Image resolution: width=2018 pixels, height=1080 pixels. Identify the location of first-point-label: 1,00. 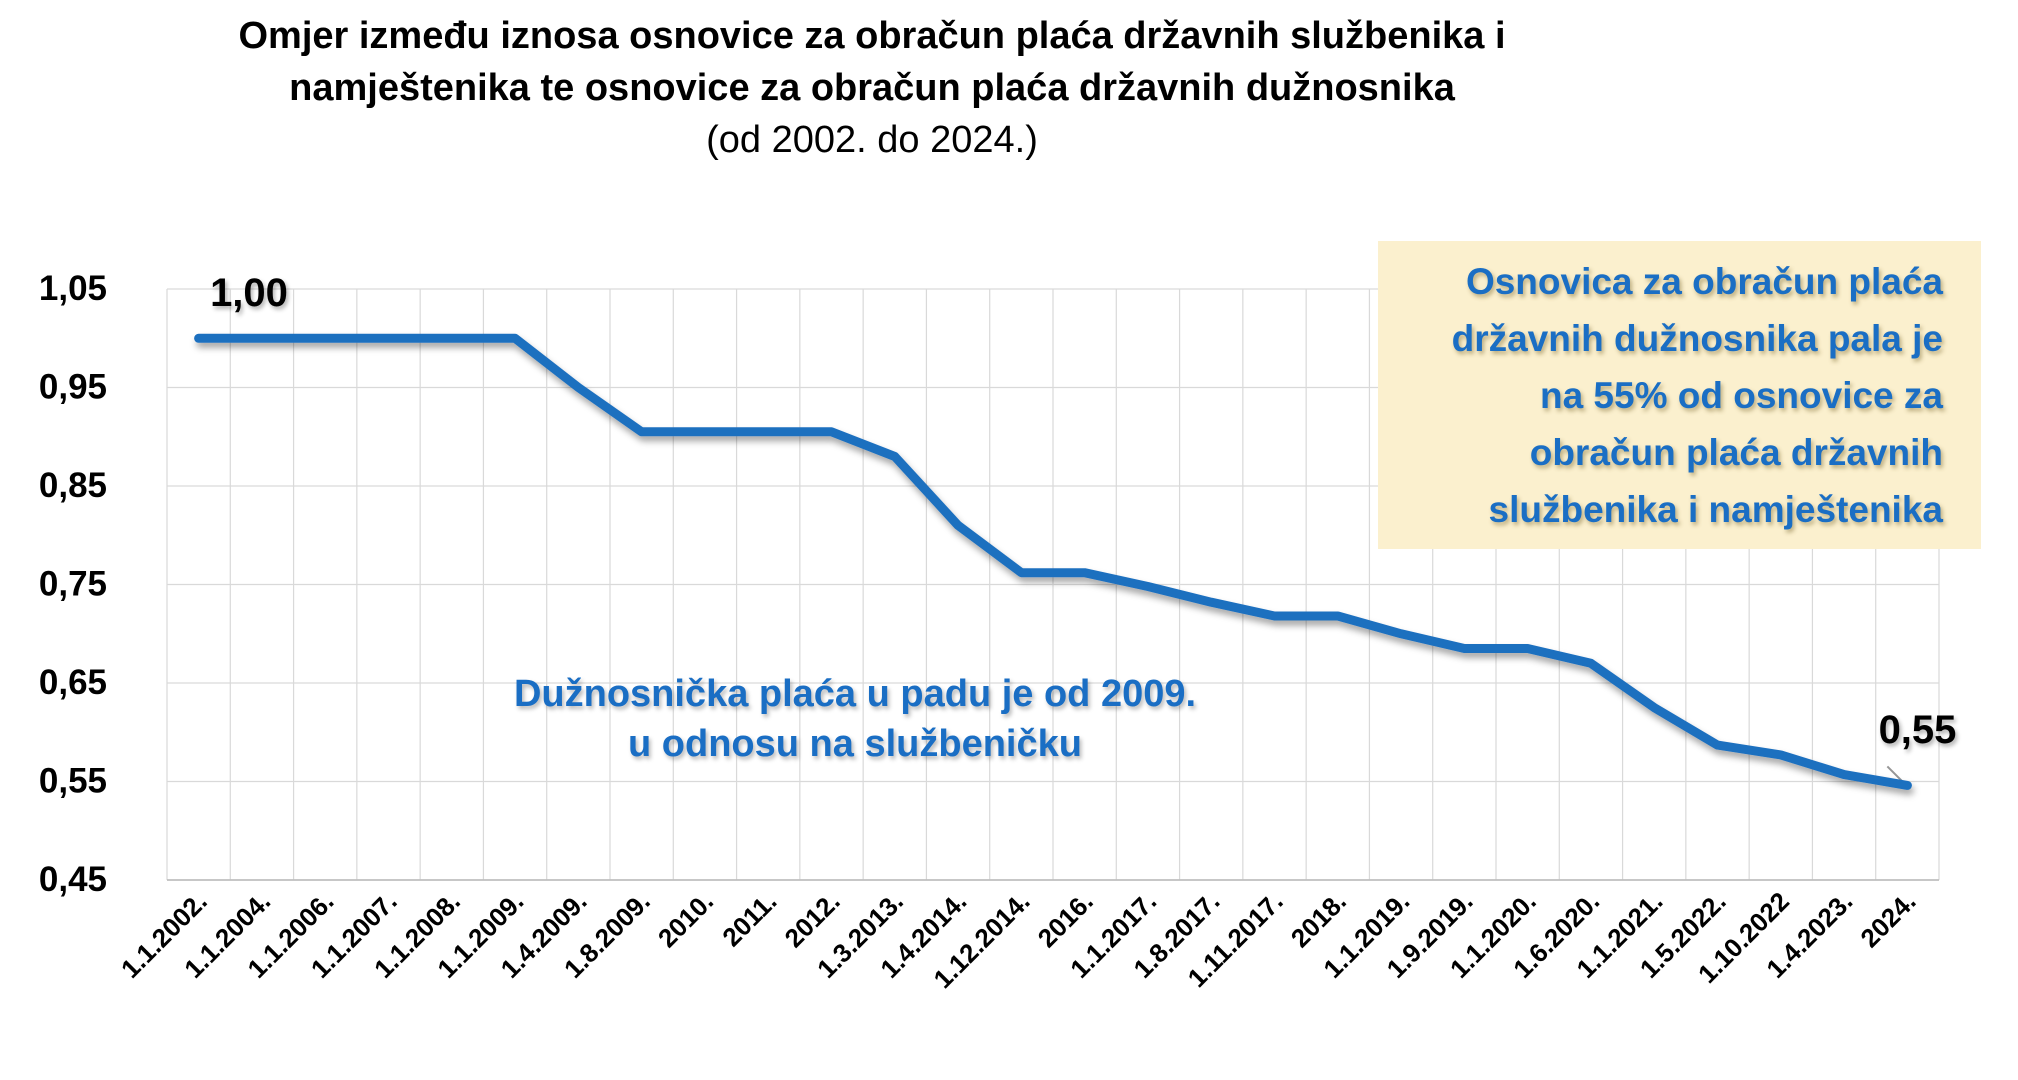
(249, 293).